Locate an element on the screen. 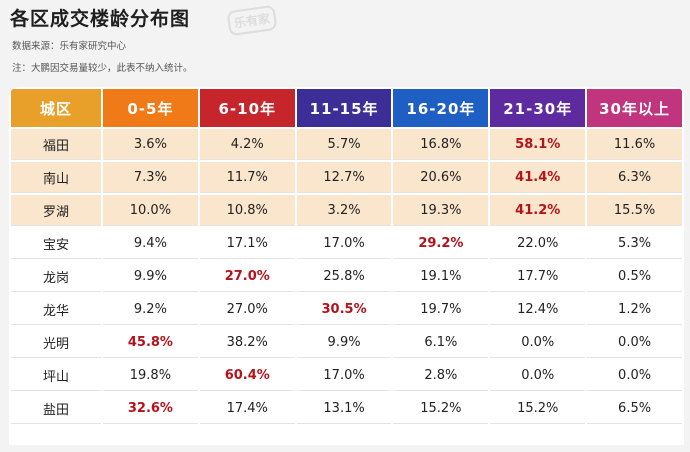 This screenshot has width=690, height=452. header-age-bucket: 30年以上 is located at coordinates (634, 108).